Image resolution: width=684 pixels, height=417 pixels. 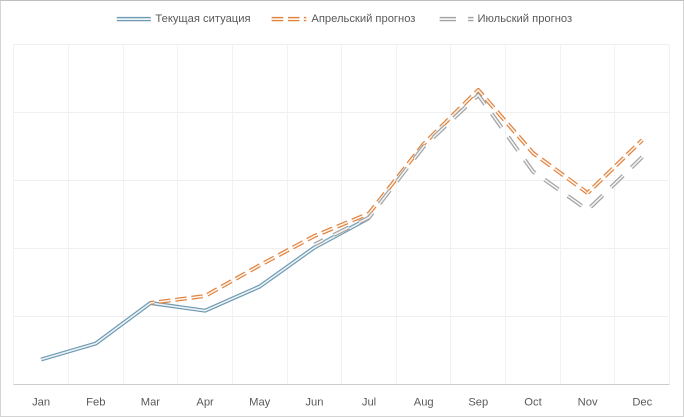 What do you see at coordinates (642, 402) in the screenshot?
I see `svg-text: Dec` at bounding box center [642, 402].